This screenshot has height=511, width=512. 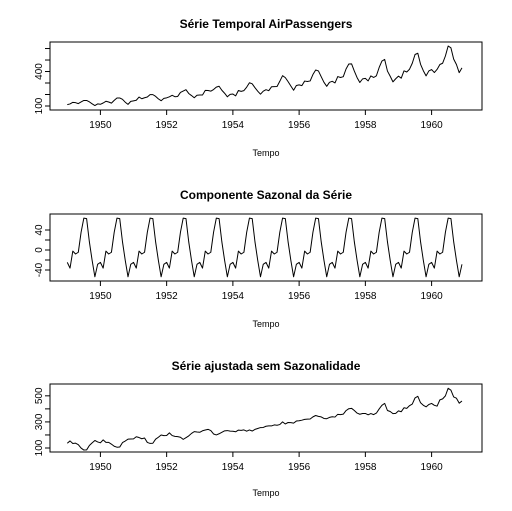 I want to click on y-tick-label: 500, so click(x=39, y=395).